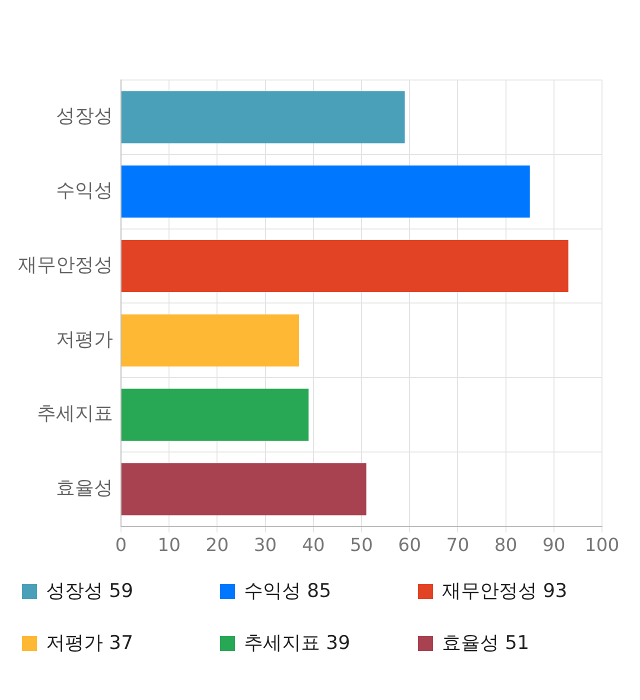  I want to click on x-tick-label: 80, so click(506, 545).